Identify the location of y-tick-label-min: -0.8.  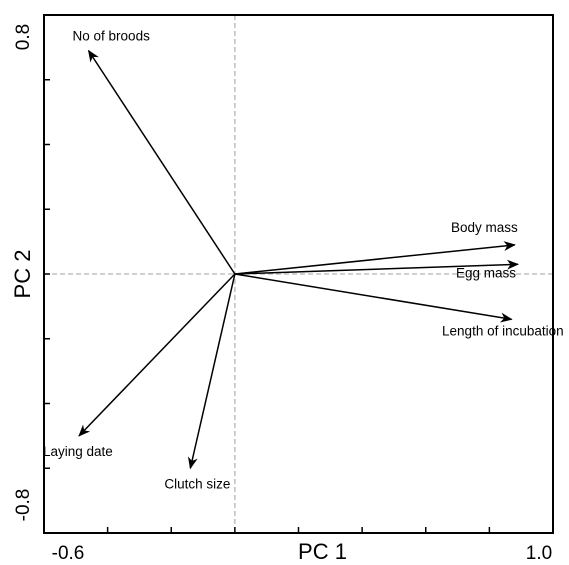
(23, 505).